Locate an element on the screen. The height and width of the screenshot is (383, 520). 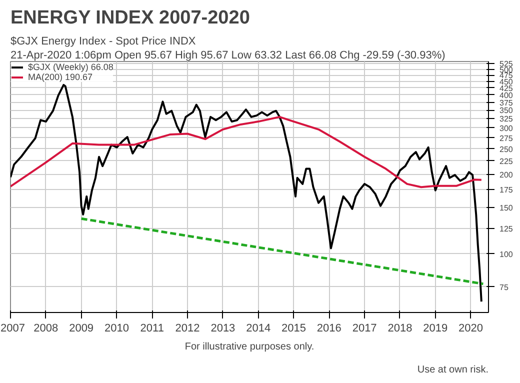
legend-label: $GJX (Weekly) 66.08 is located at coordinates (71, 67).